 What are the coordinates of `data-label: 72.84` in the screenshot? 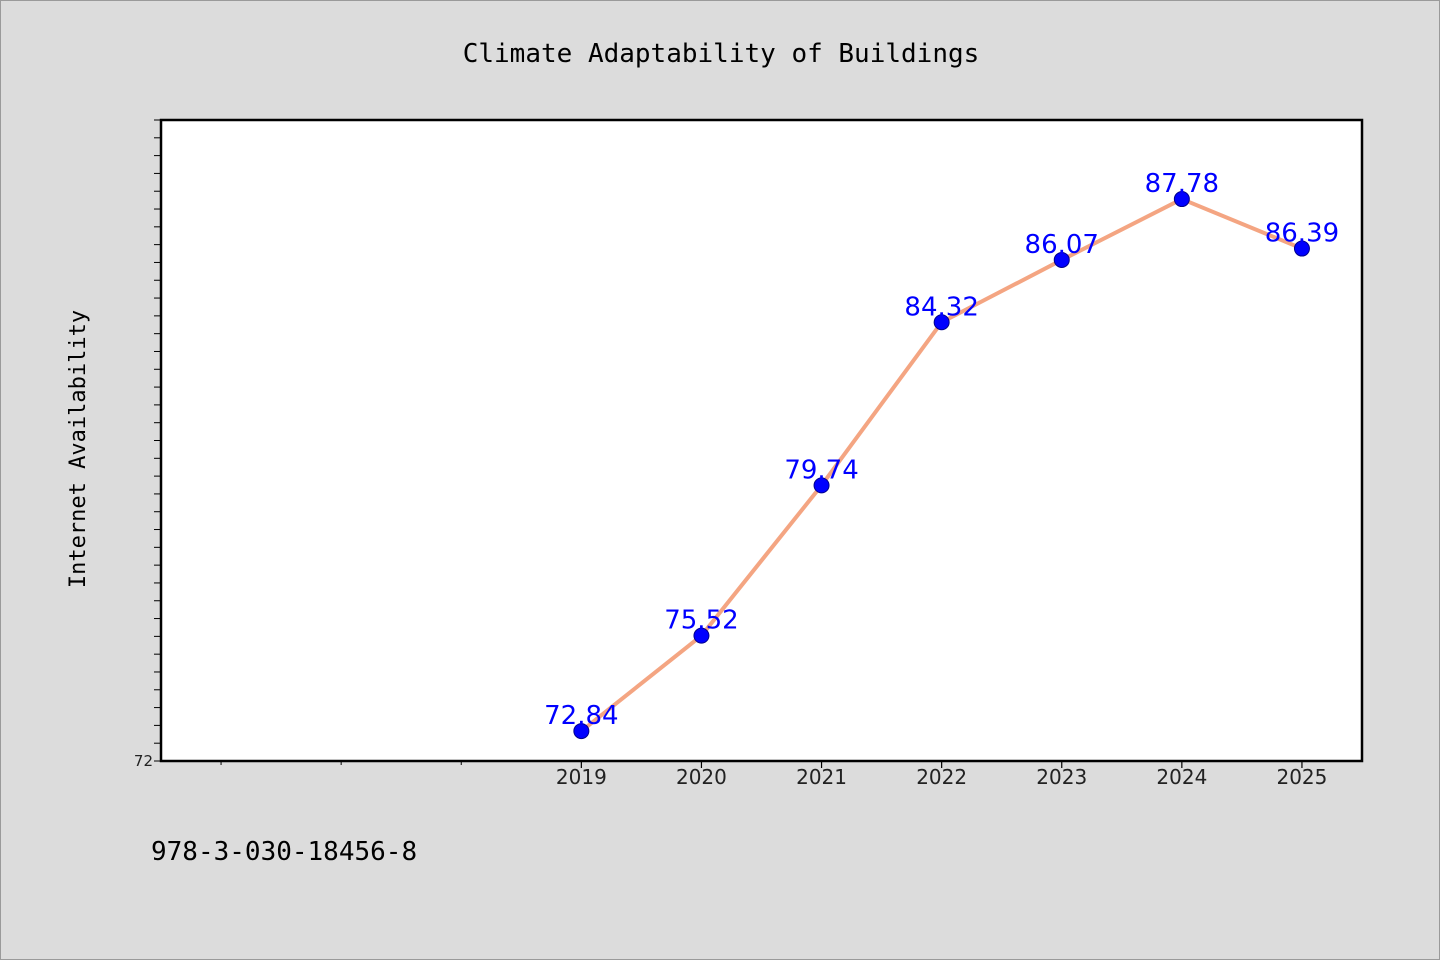 It's located at (581, 716).